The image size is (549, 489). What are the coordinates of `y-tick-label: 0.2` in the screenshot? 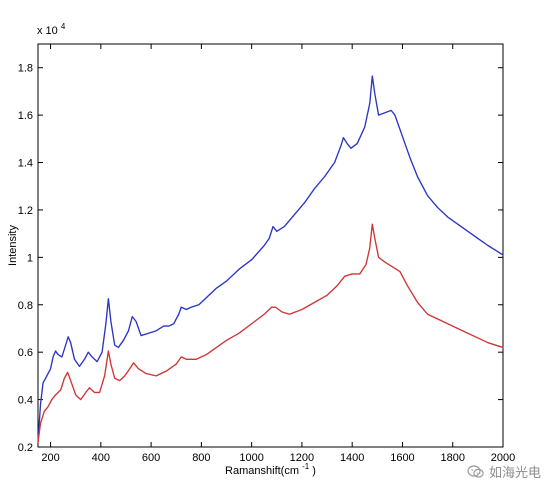 It's located at (25, 448).